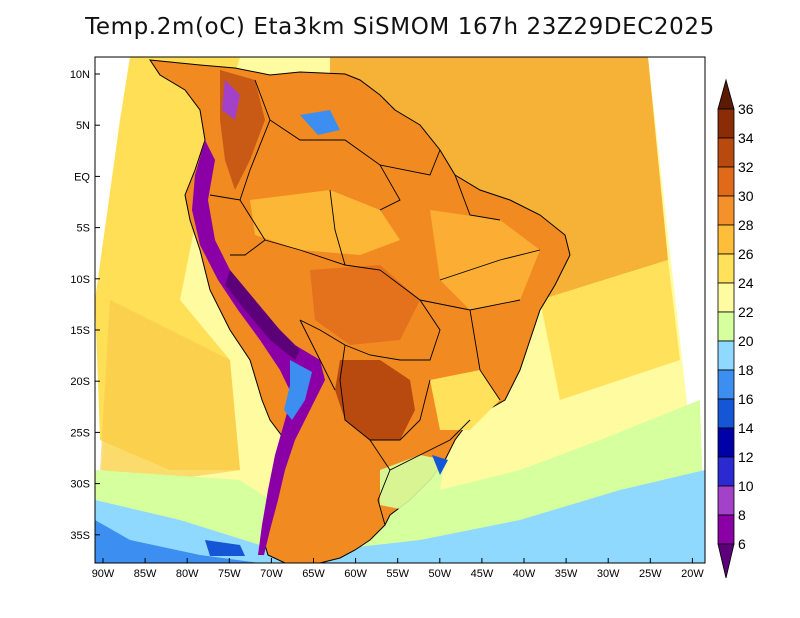 The image size is (800, 618). I want to click on lat-tick-label: 5N, so click(83, 126).